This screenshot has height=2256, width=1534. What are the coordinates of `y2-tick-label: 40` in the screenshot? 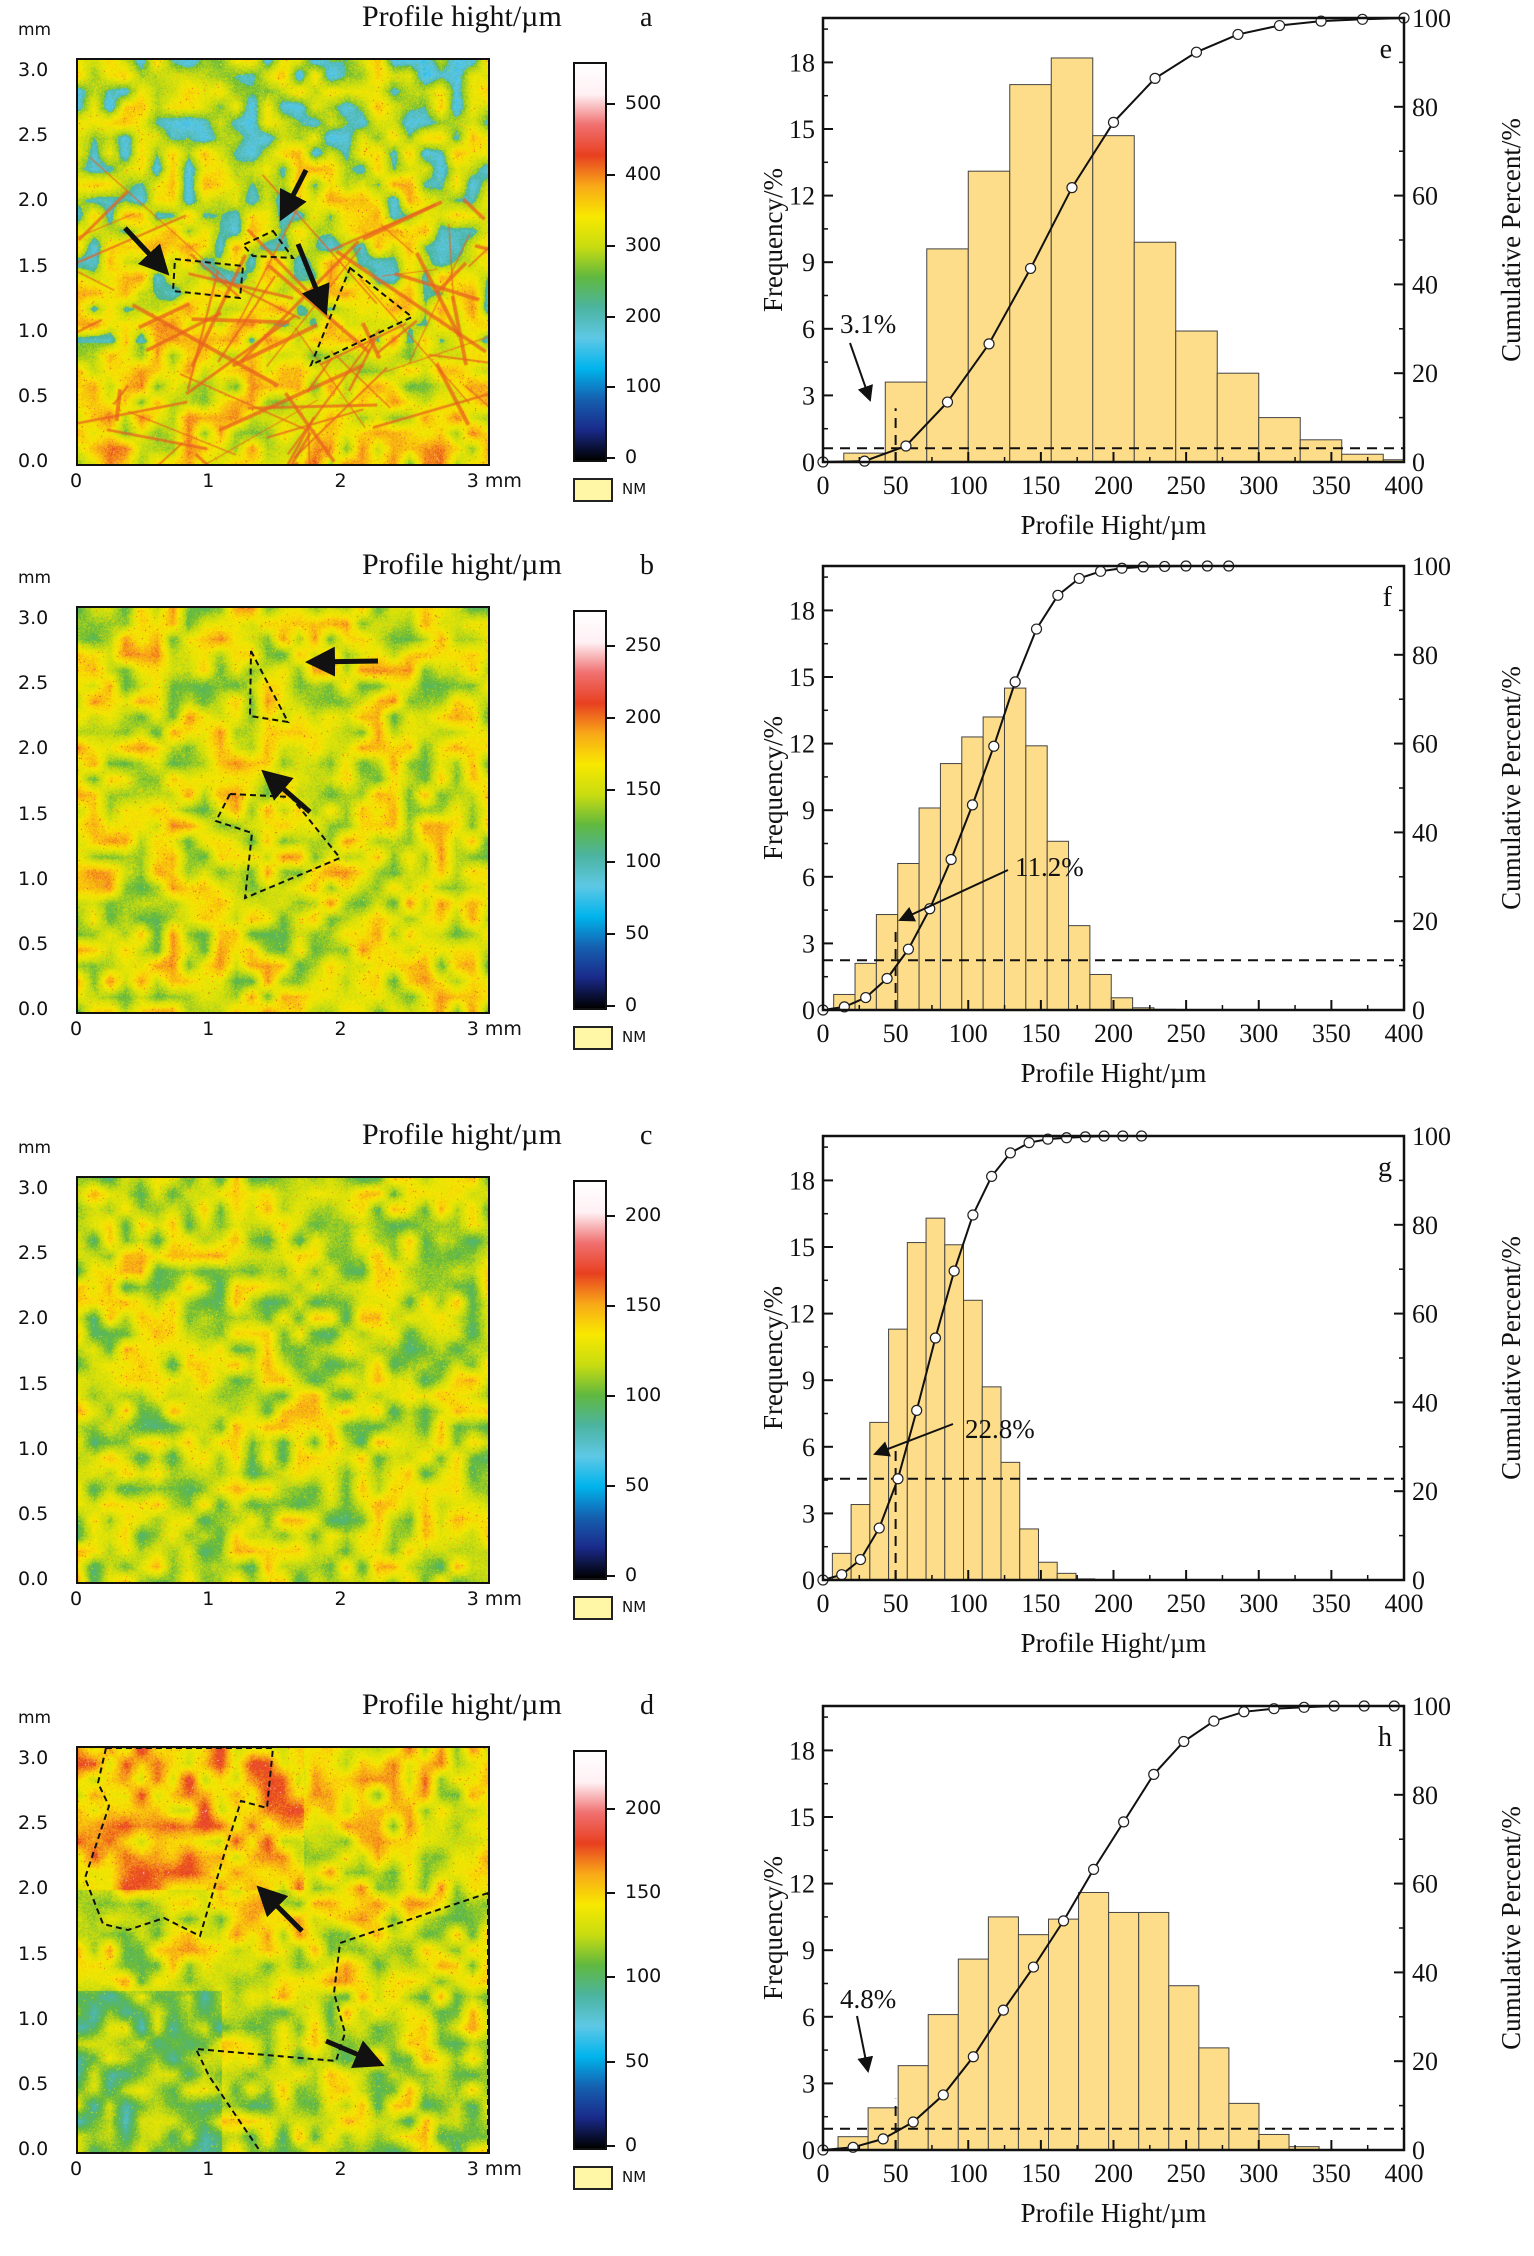 It's located at (1425, 1972).